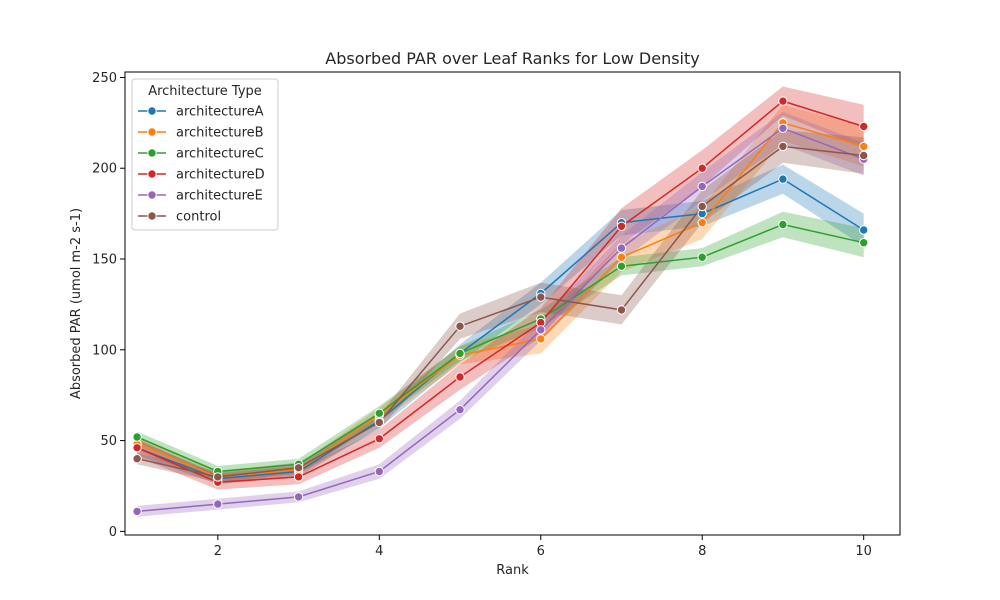 The image size is (1000, 600). What do you see at coordinates (108, 441) in the screenshot?
I see `y-tick-label-50: 50` at bounding box center [108, 441].